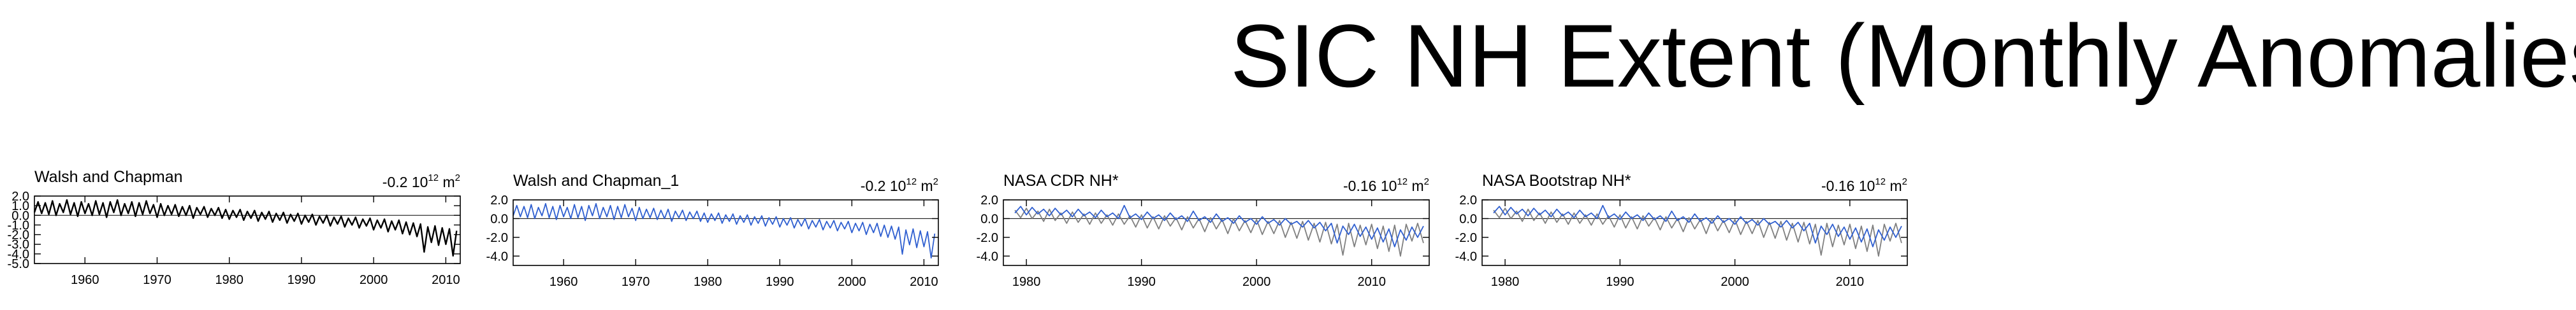 Image resolution: width=2576 pixels, height=310 pixels. I want to click on y-tick-label: -1.0, so click(18, 225).